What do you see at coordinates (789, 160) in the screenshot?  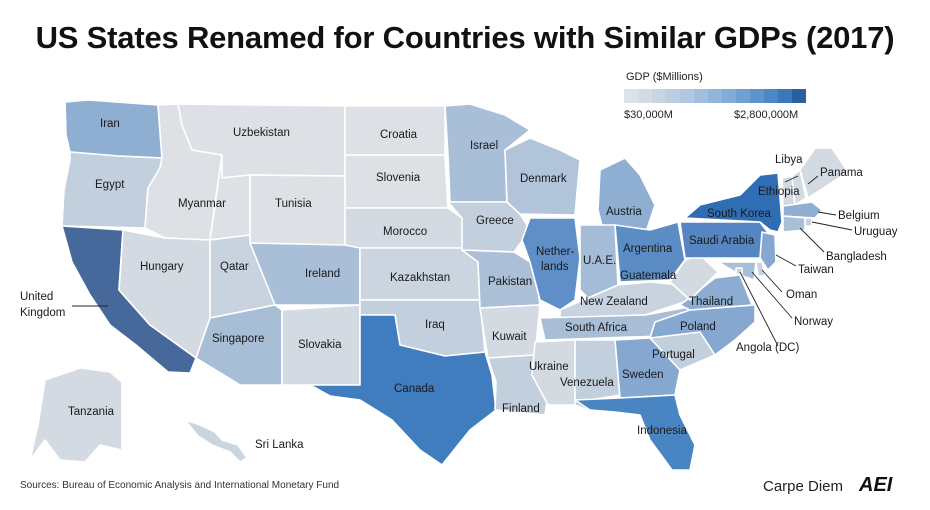 I see `label-libya: Libya` at bounding box center [789, 160].